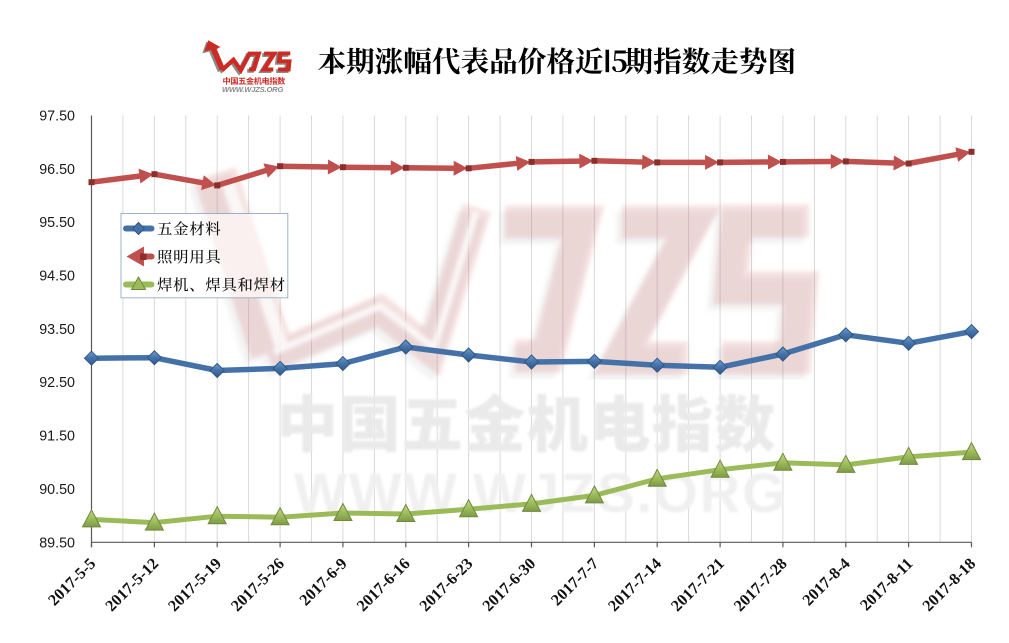  I want to click on svg-text: 95.50, so click(57, 223).